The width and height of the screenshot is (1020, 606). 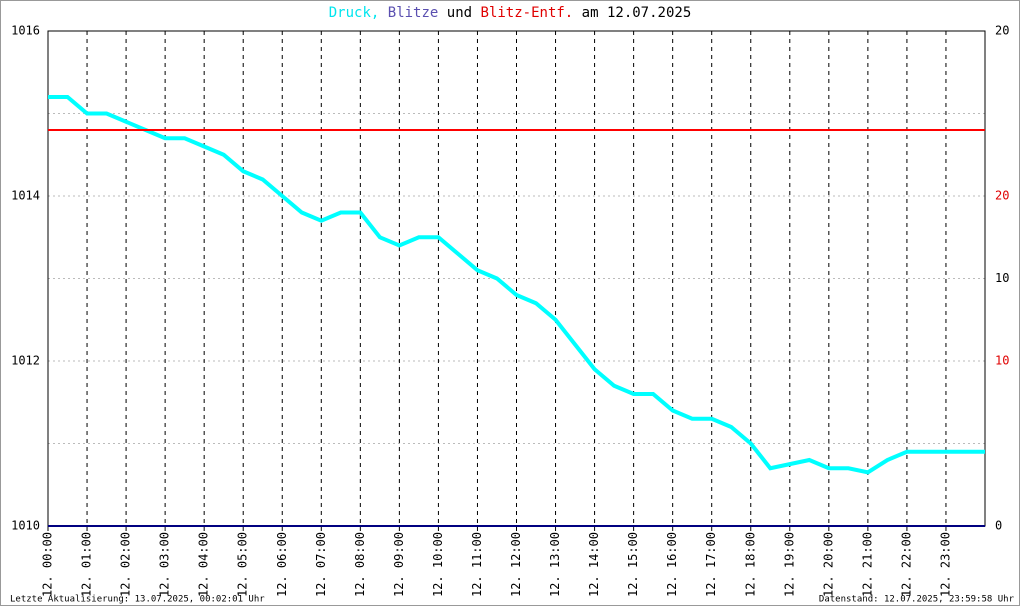 What do you see at coordinates (906, 564) in the screenshot?
I see `x-tick-label: 12. 22:00` at bounding box center [906, 564].